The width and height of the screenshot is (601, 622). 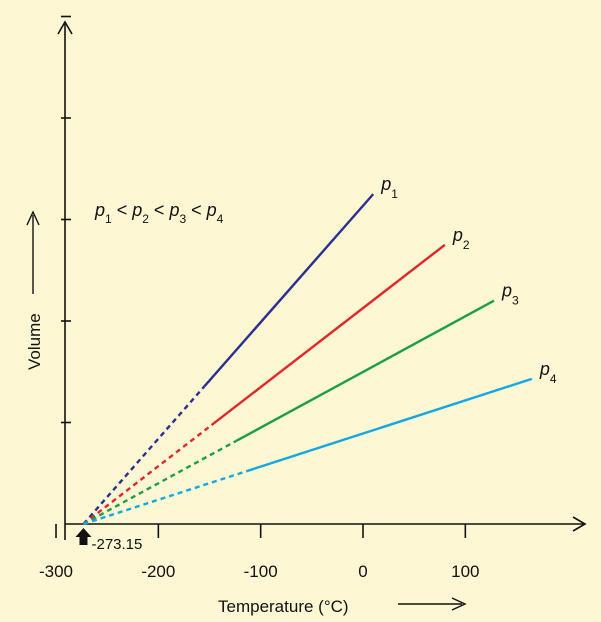 I want to click on x-tick-label: -200, so click(x=158, y=571).